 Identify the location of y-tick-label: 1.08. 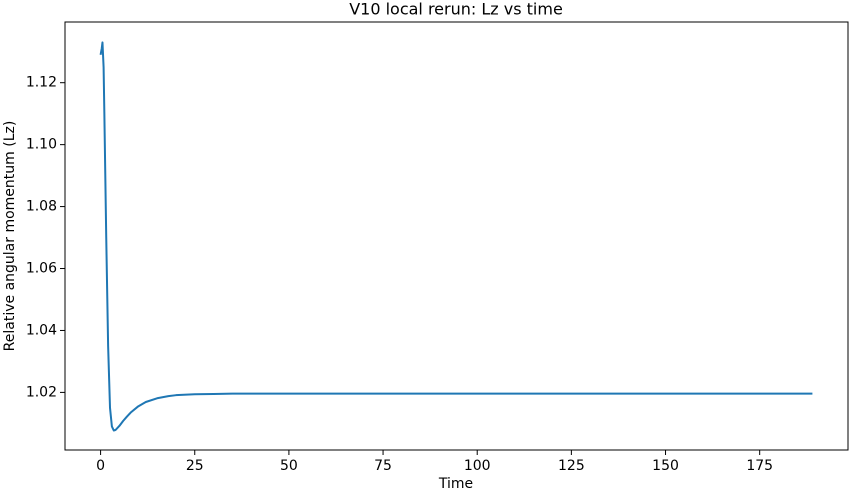
(41, 207).